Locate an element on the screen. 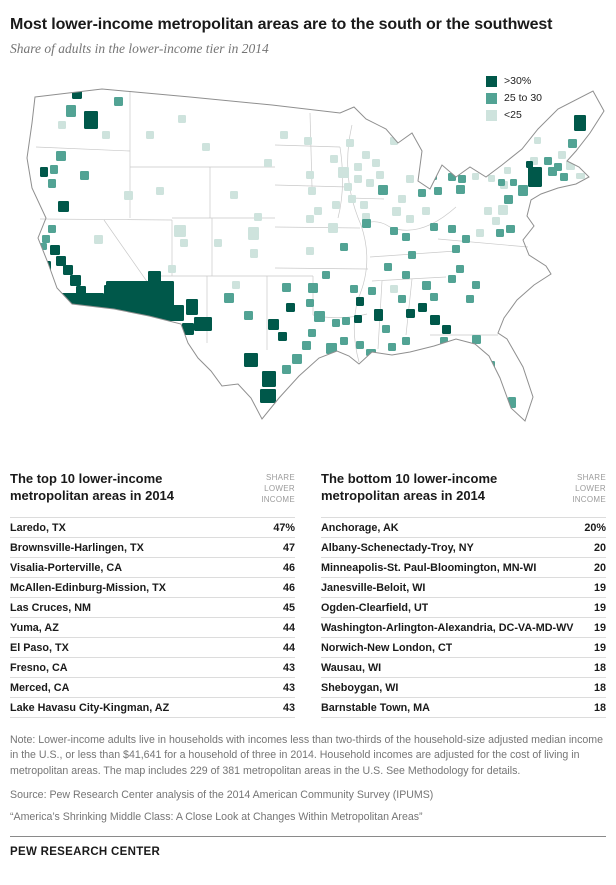  legend-label: 25 to 30 is located at coordinates (523, 98).